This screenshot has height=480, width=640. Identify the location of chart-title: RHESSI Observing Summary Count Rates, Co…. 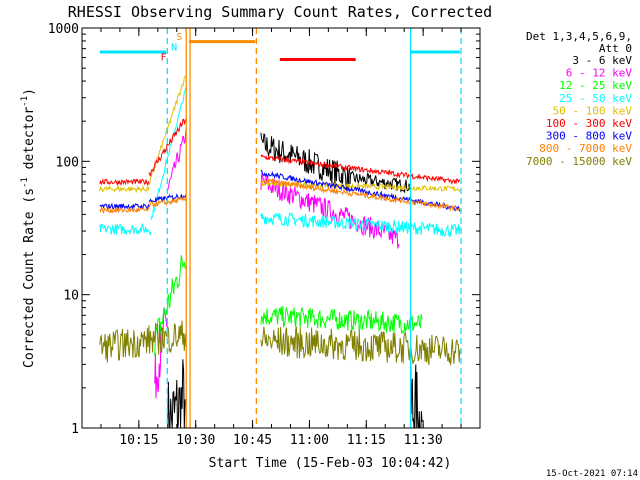
(280, 12).